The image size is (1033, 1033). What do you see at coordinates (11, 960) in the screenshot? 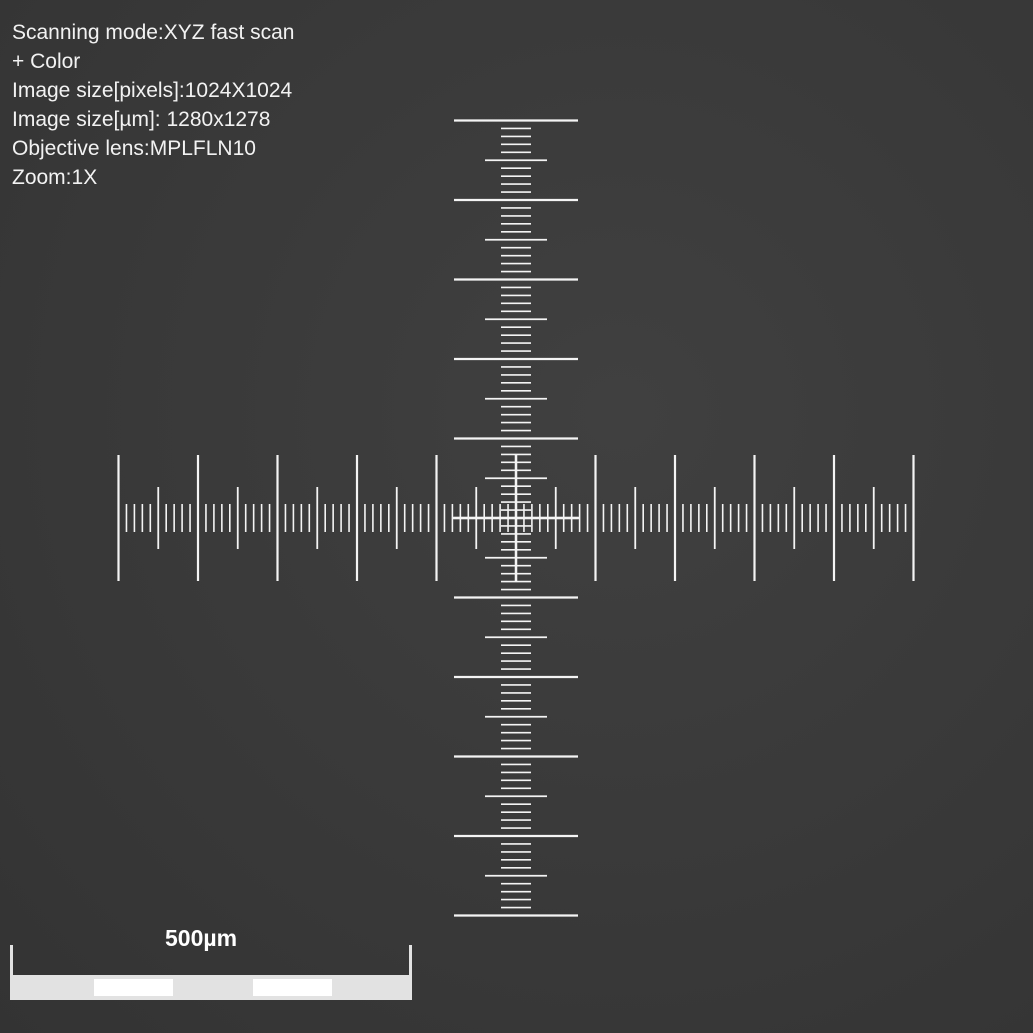
I see `scale-bar-left-cap` at bounding box center [11, 960].